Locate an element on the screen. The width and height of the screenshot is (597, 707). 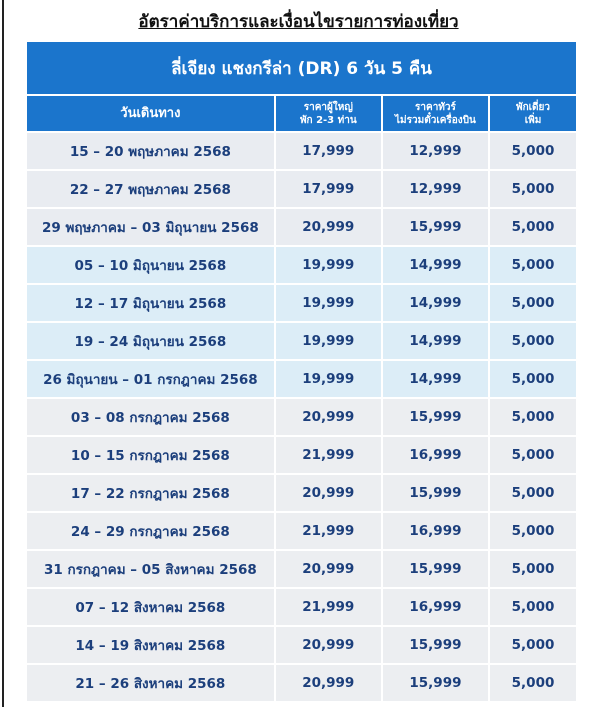
travel-date: 29 พฤษภาคม – 03 มิถุนายน 2568 is located at coordinates (150, 227).